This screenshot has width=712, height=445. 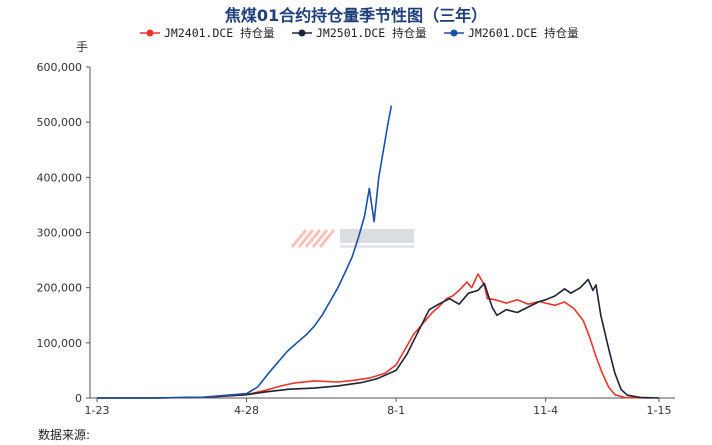 What do you see at coordinates (545, 410) in the screenshot?
I see `x-tick-label: 11-4` at bounding box center [545, 410].